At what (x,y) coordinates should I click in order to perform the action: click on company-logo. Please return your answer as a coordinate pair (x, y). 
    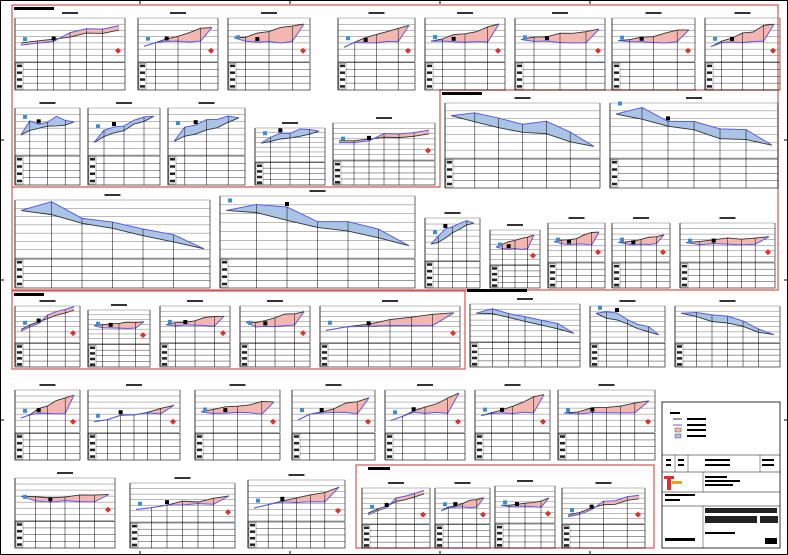
    Looking at the image, I should click on (677, 482).